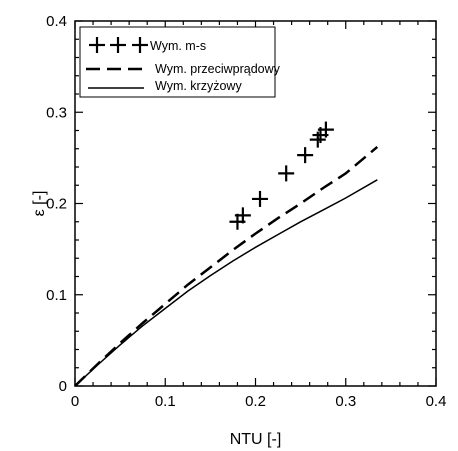 This screenshot has height=451, width=458. I want to click on legend-label-przeciwpradowy: Wym. przeciwprądowy, so click(218, 69).